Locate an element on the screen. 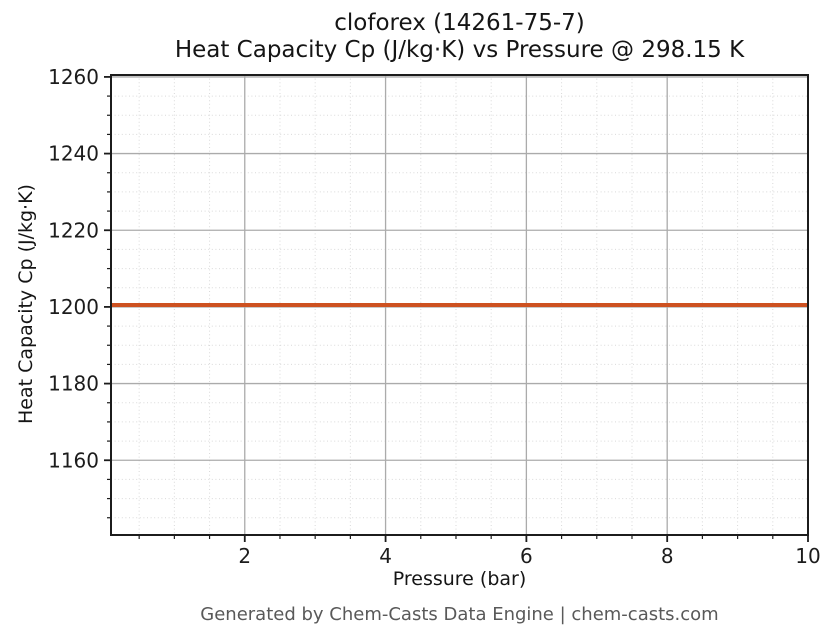 The width and height of the screenshot is (836, 644). x-tick-label: 10 is located at coordinates (807, 556).